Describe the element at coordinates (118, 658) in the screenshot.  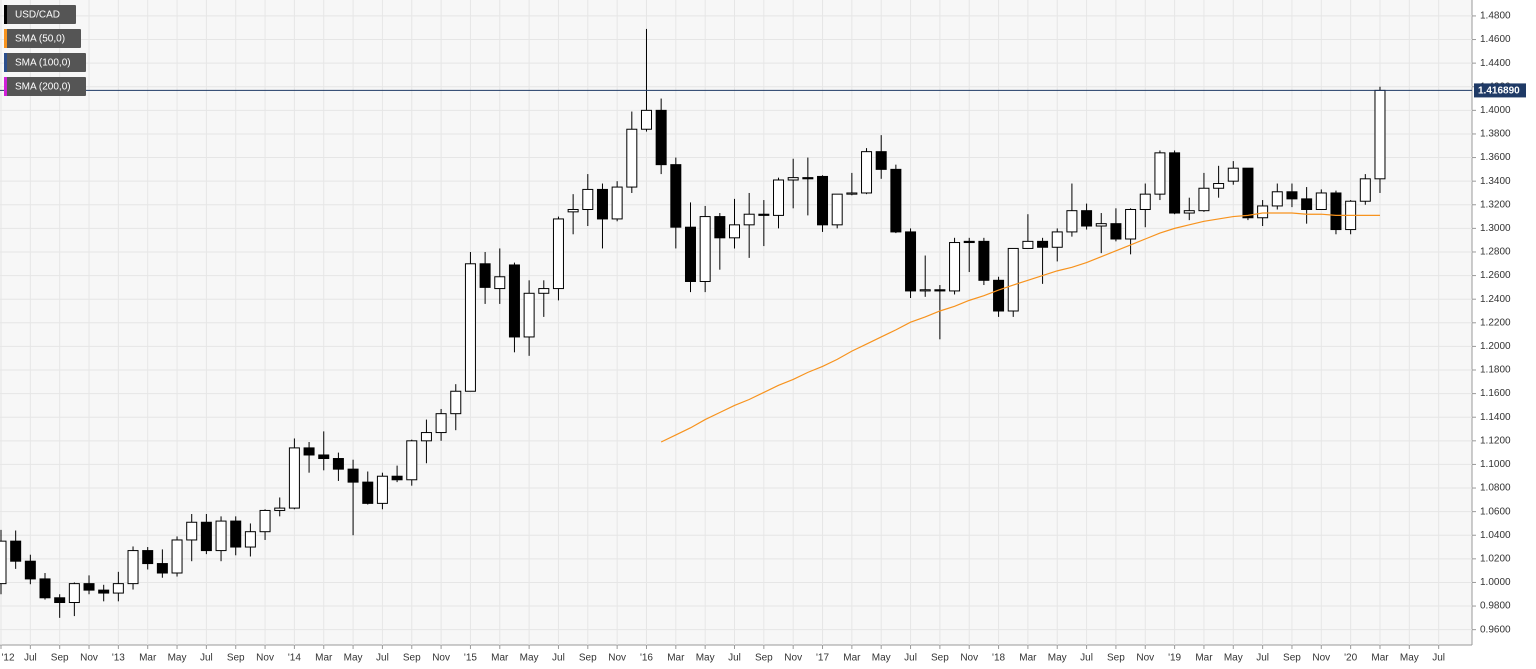
I see `x-tick-label: '13` at that location.